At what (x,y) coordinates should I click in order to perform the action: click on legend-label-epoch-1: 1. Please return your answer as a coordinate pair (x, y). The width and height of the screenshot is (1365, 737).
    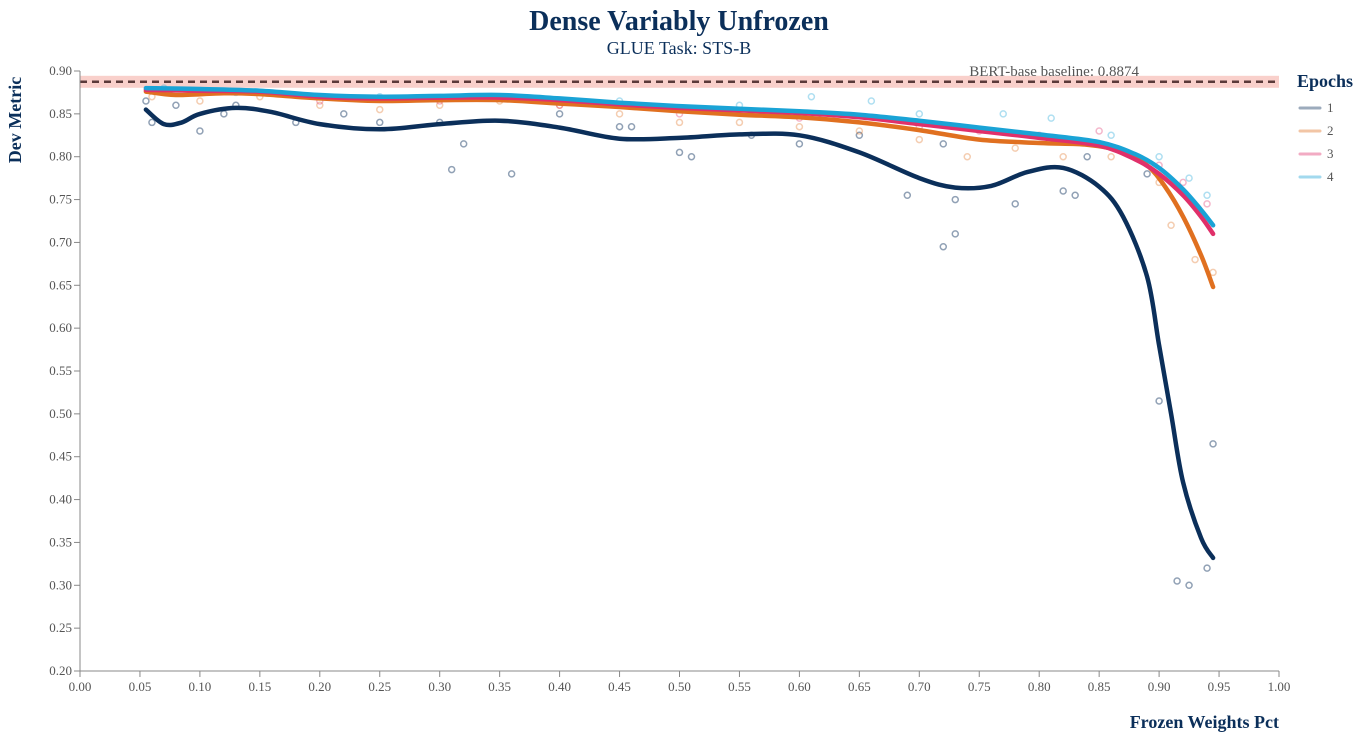
    Looking at the image, I should click on (1330, 107).